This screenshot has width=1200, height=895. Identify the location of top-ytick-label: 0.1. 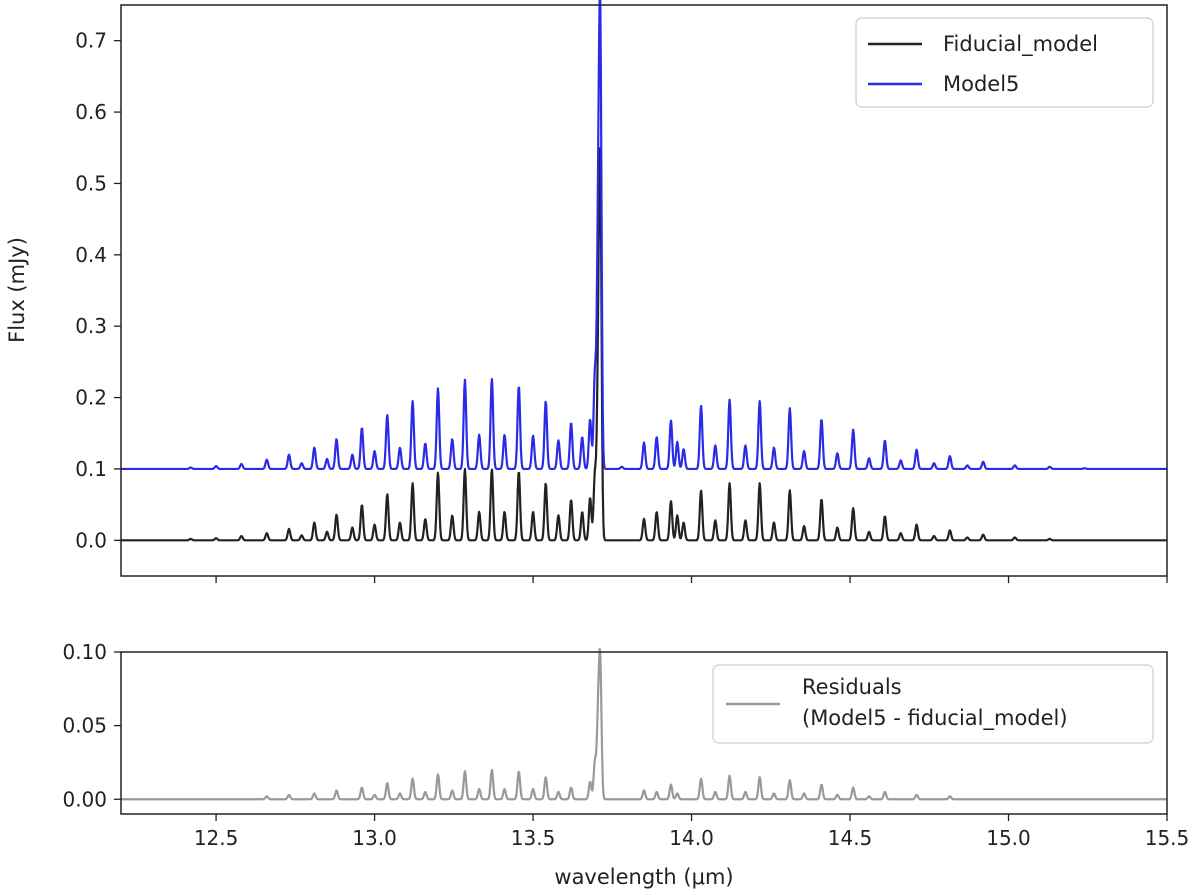
(91, 469).